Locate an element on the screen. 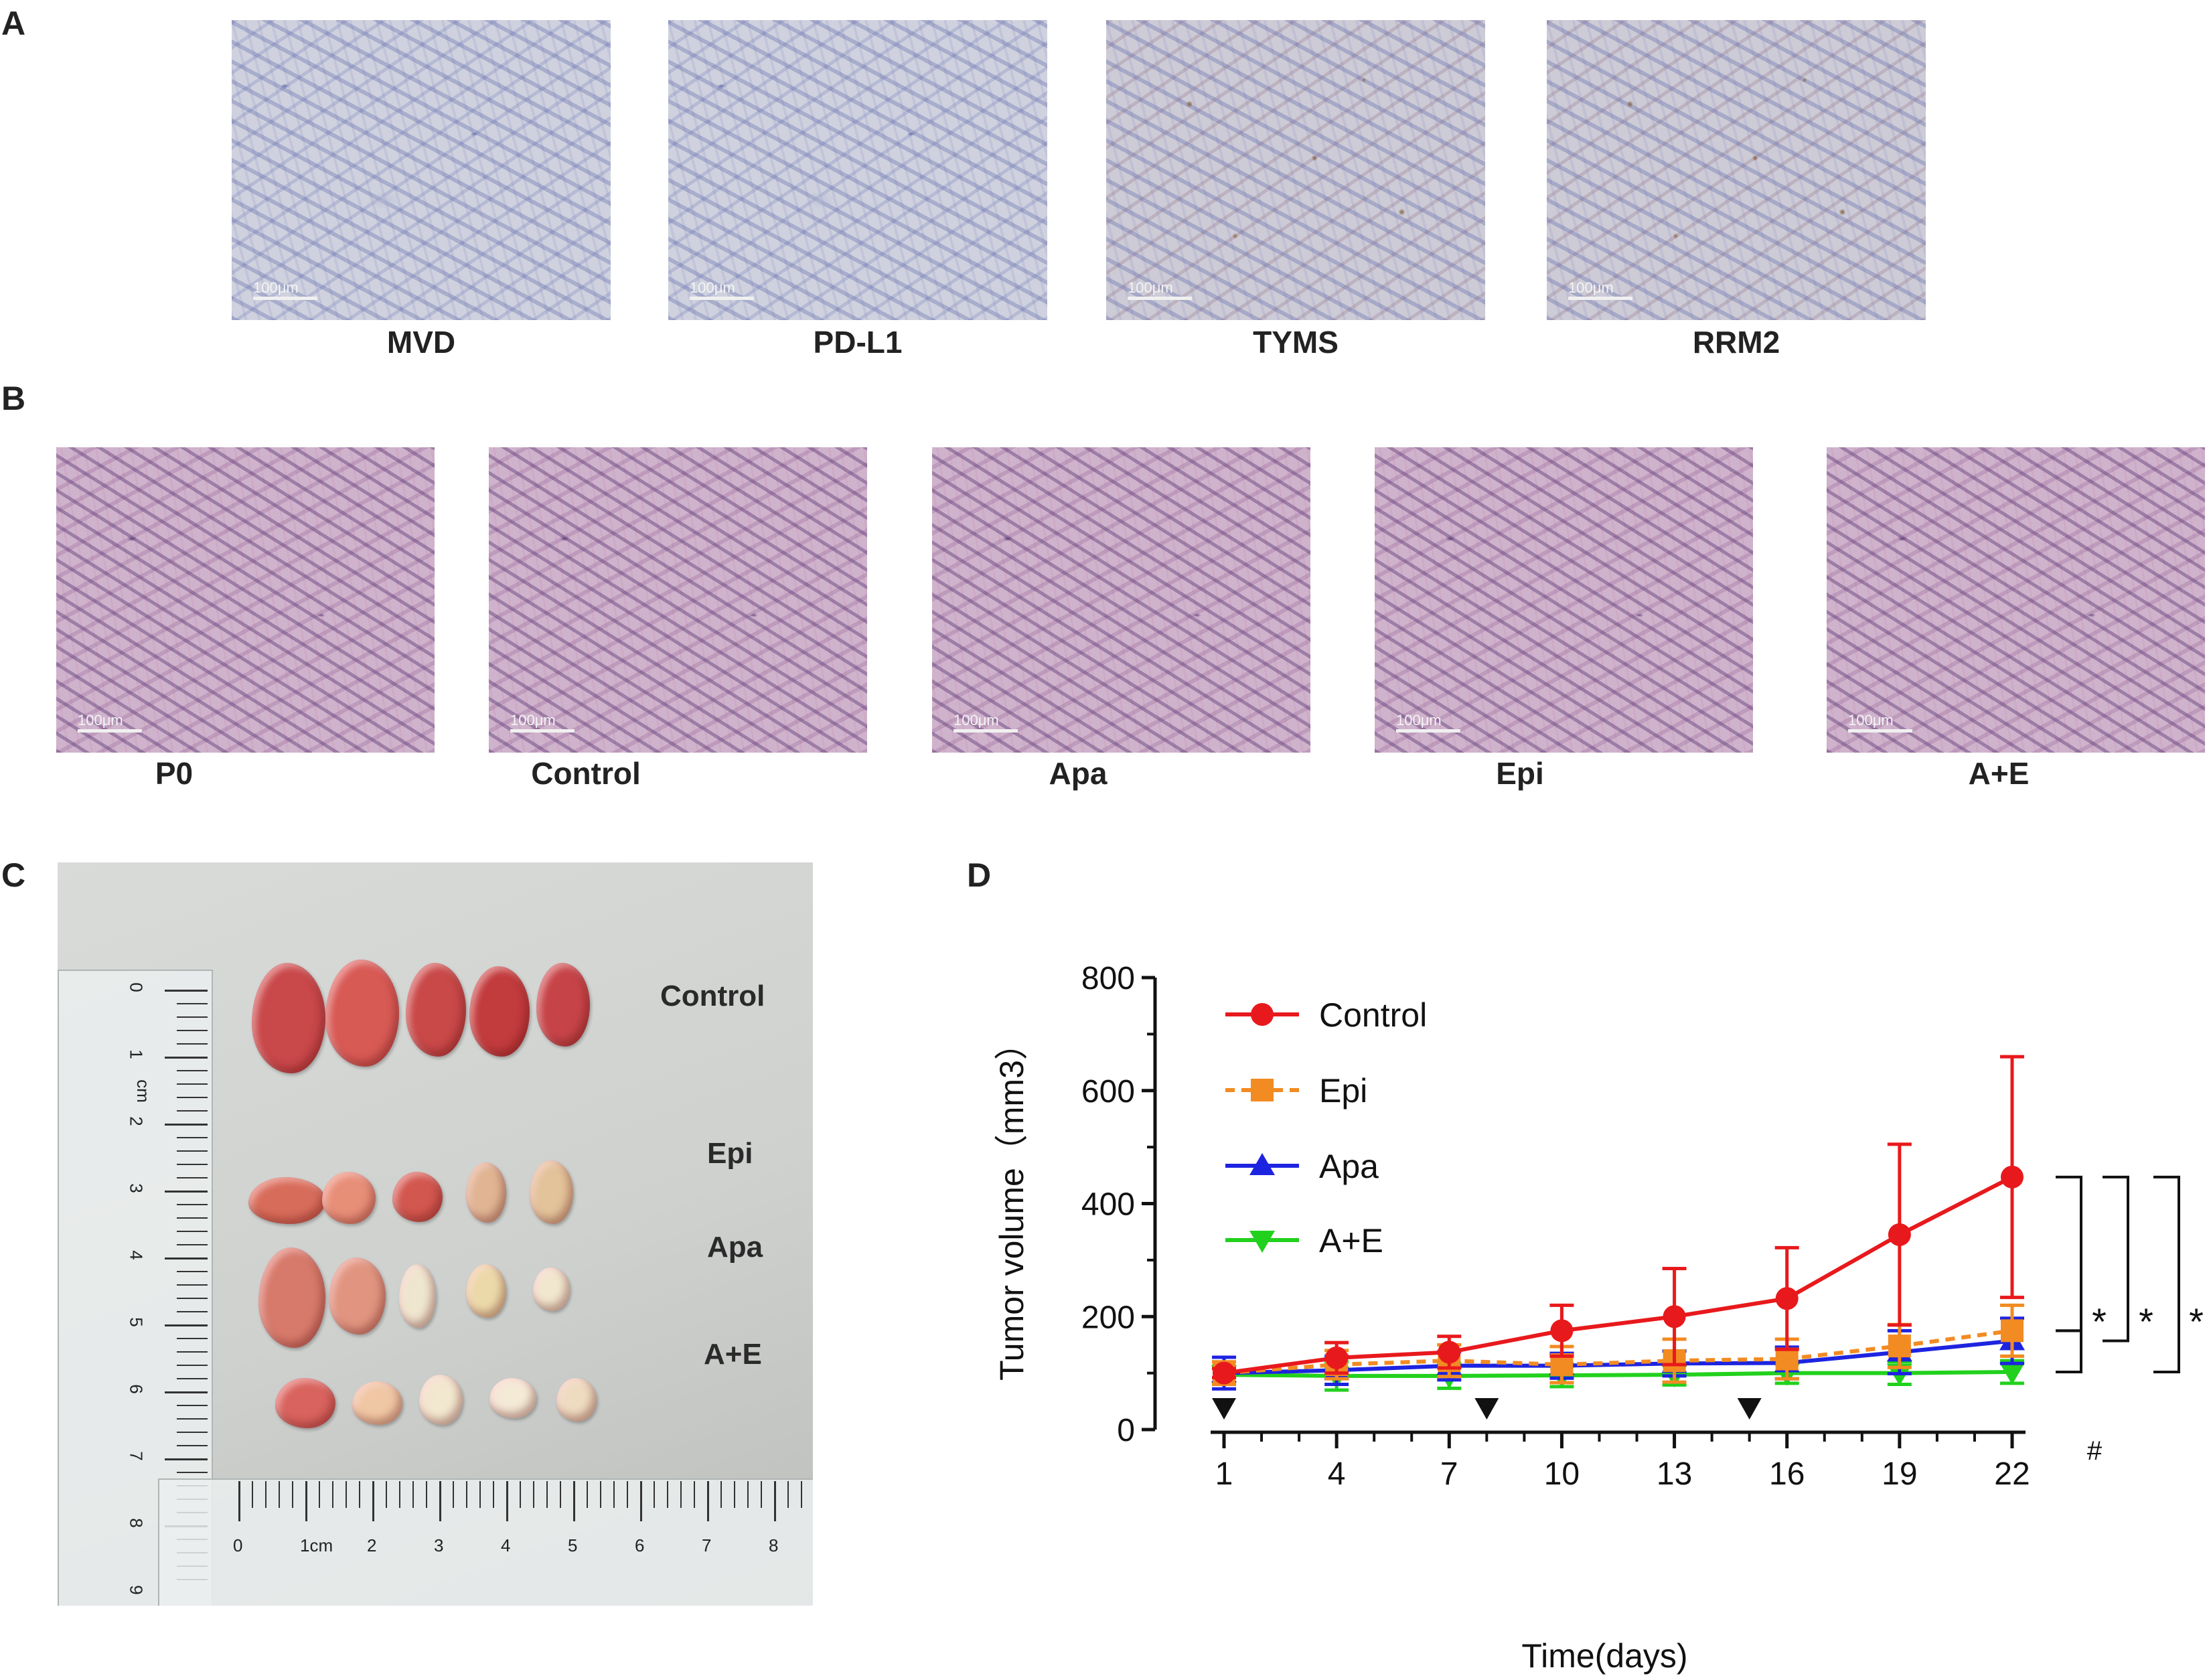 This screenshot has height=1680, width=2211. legend-label: Epi is located at coordinates (1343, 1091).